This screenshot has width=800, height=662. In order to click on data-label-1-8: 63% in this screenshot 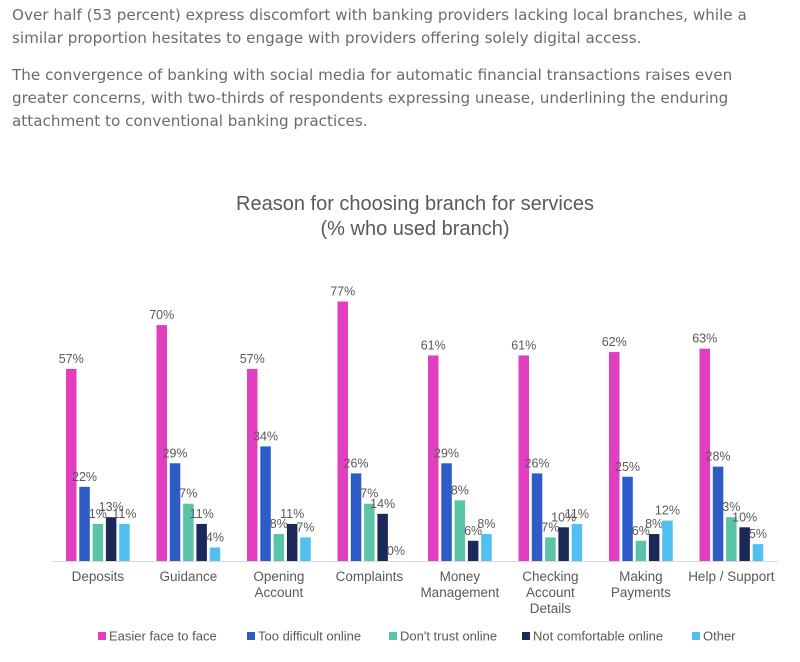, I will do `click(704, 339)`.